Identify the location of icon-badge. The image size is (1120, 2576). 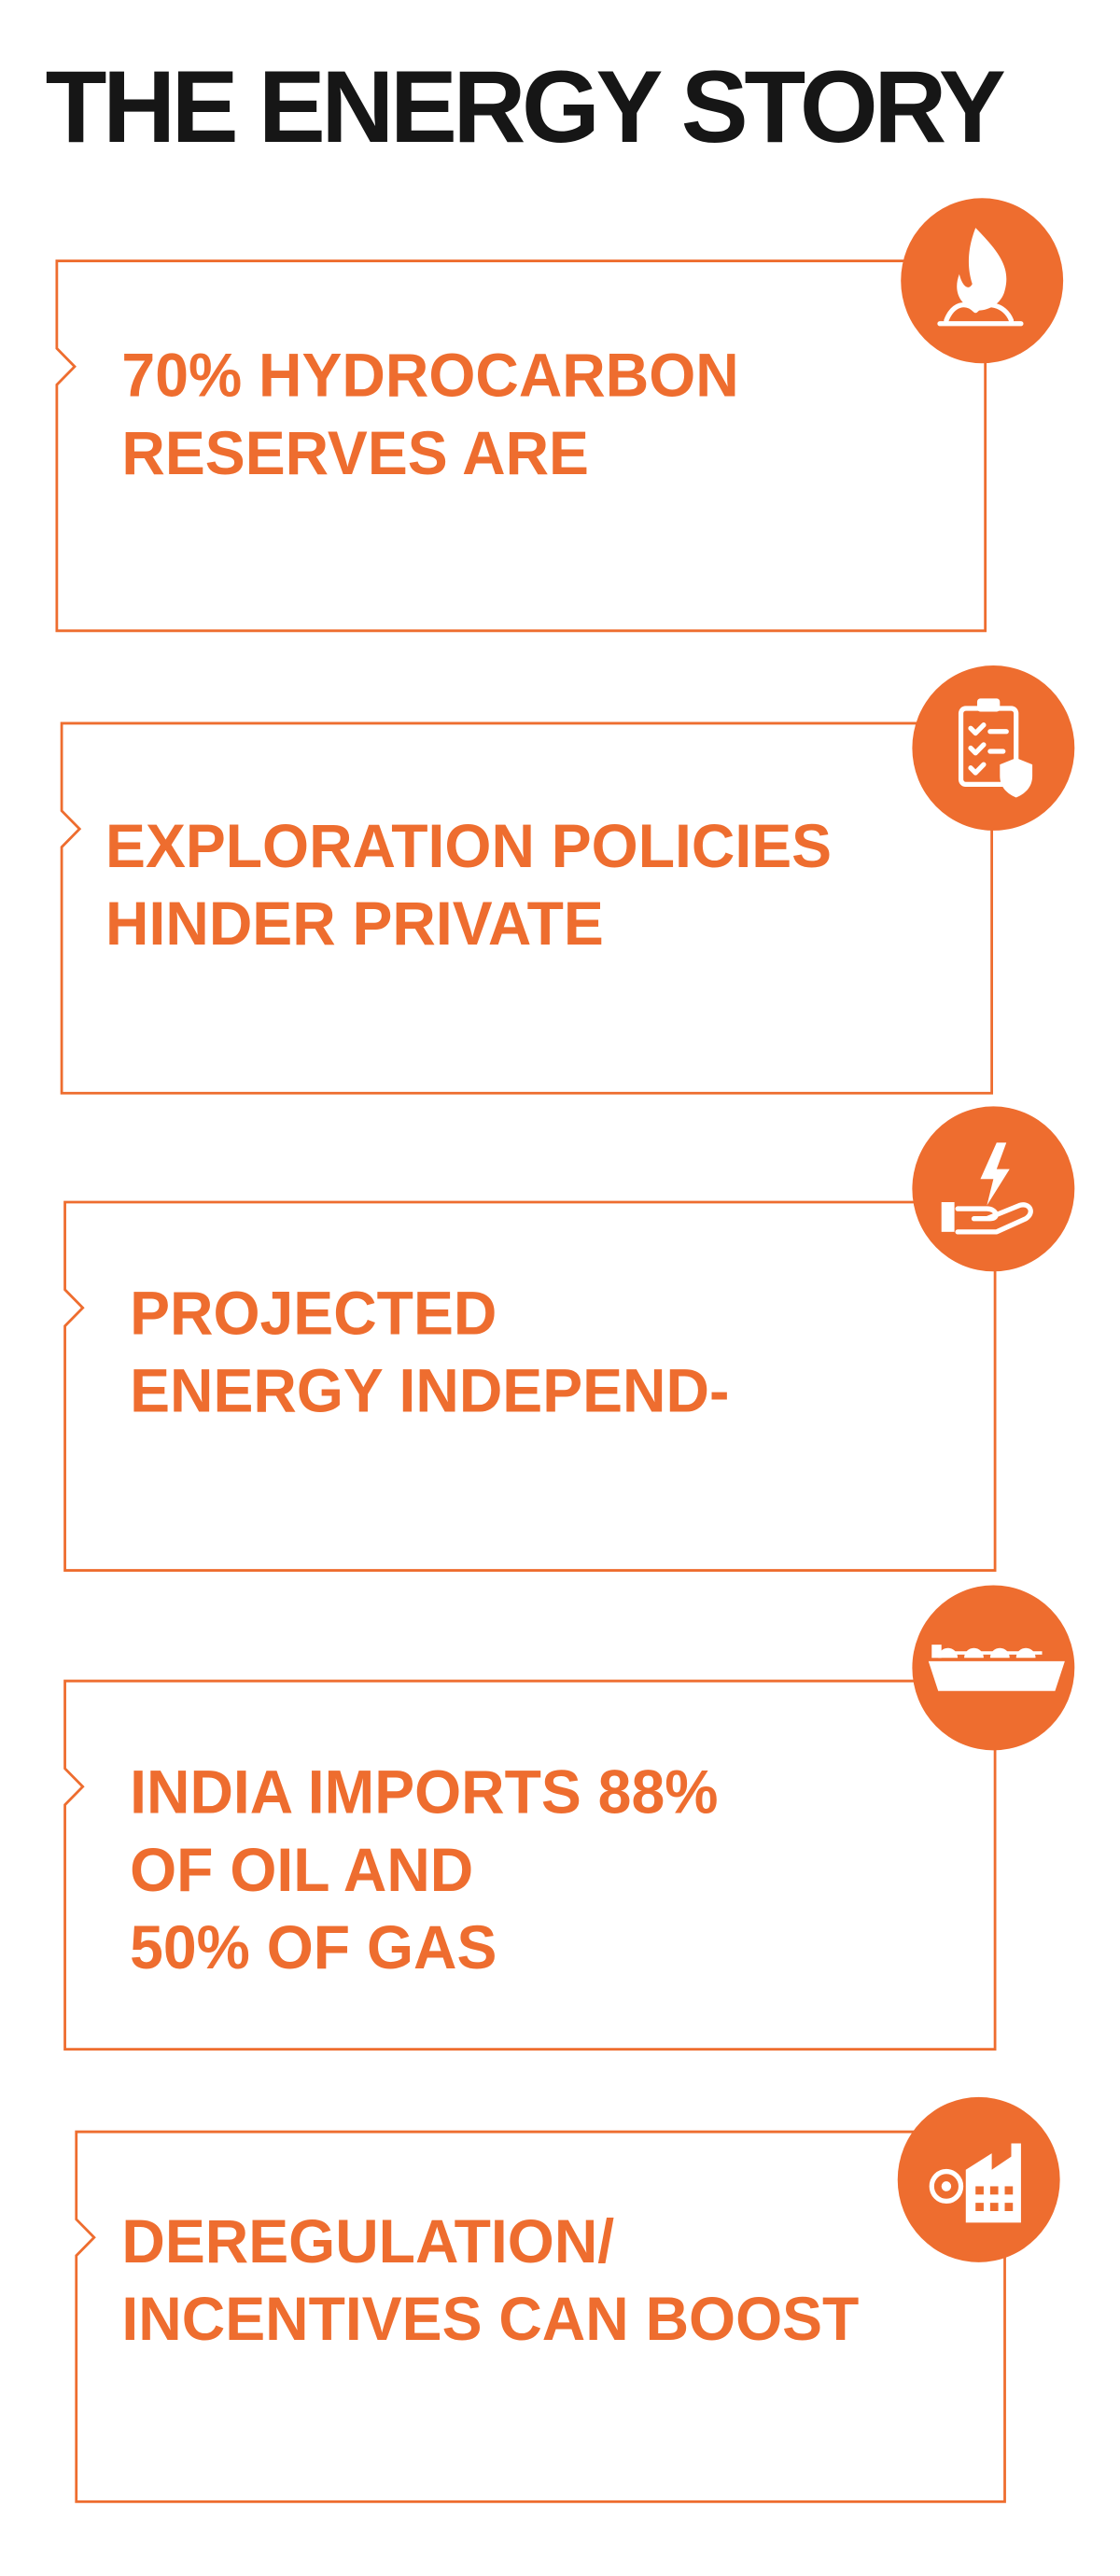
(994, 748).